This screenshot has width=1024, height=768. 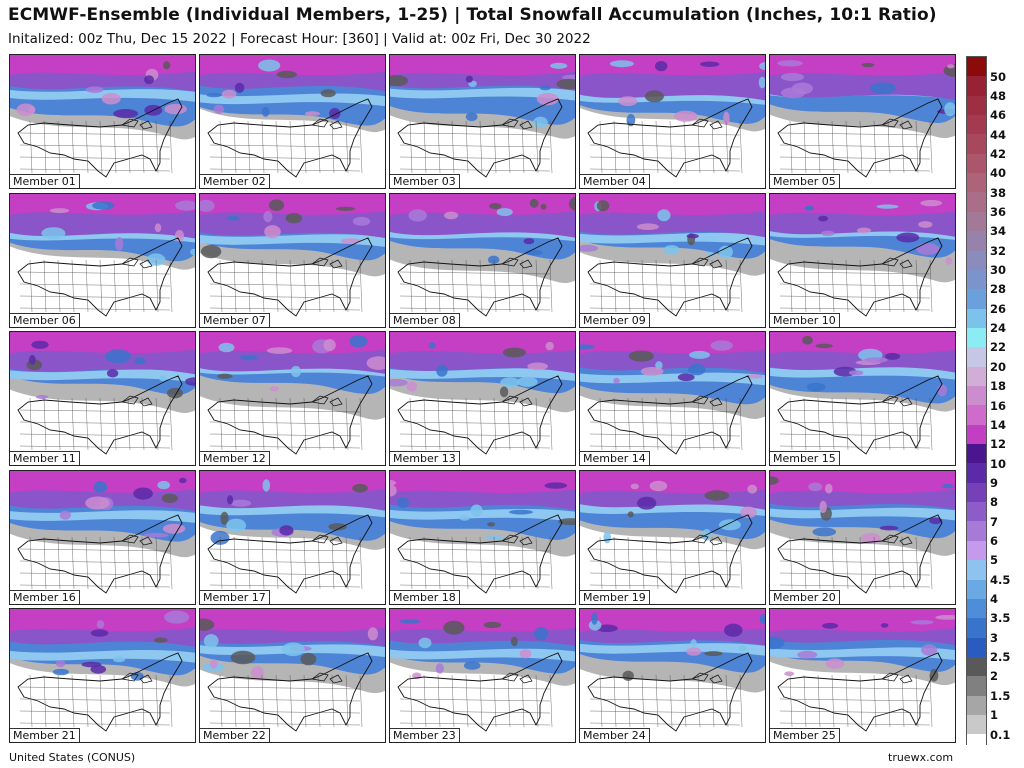 I want to click on member-label: Member 19, so click(x=615, y=596).